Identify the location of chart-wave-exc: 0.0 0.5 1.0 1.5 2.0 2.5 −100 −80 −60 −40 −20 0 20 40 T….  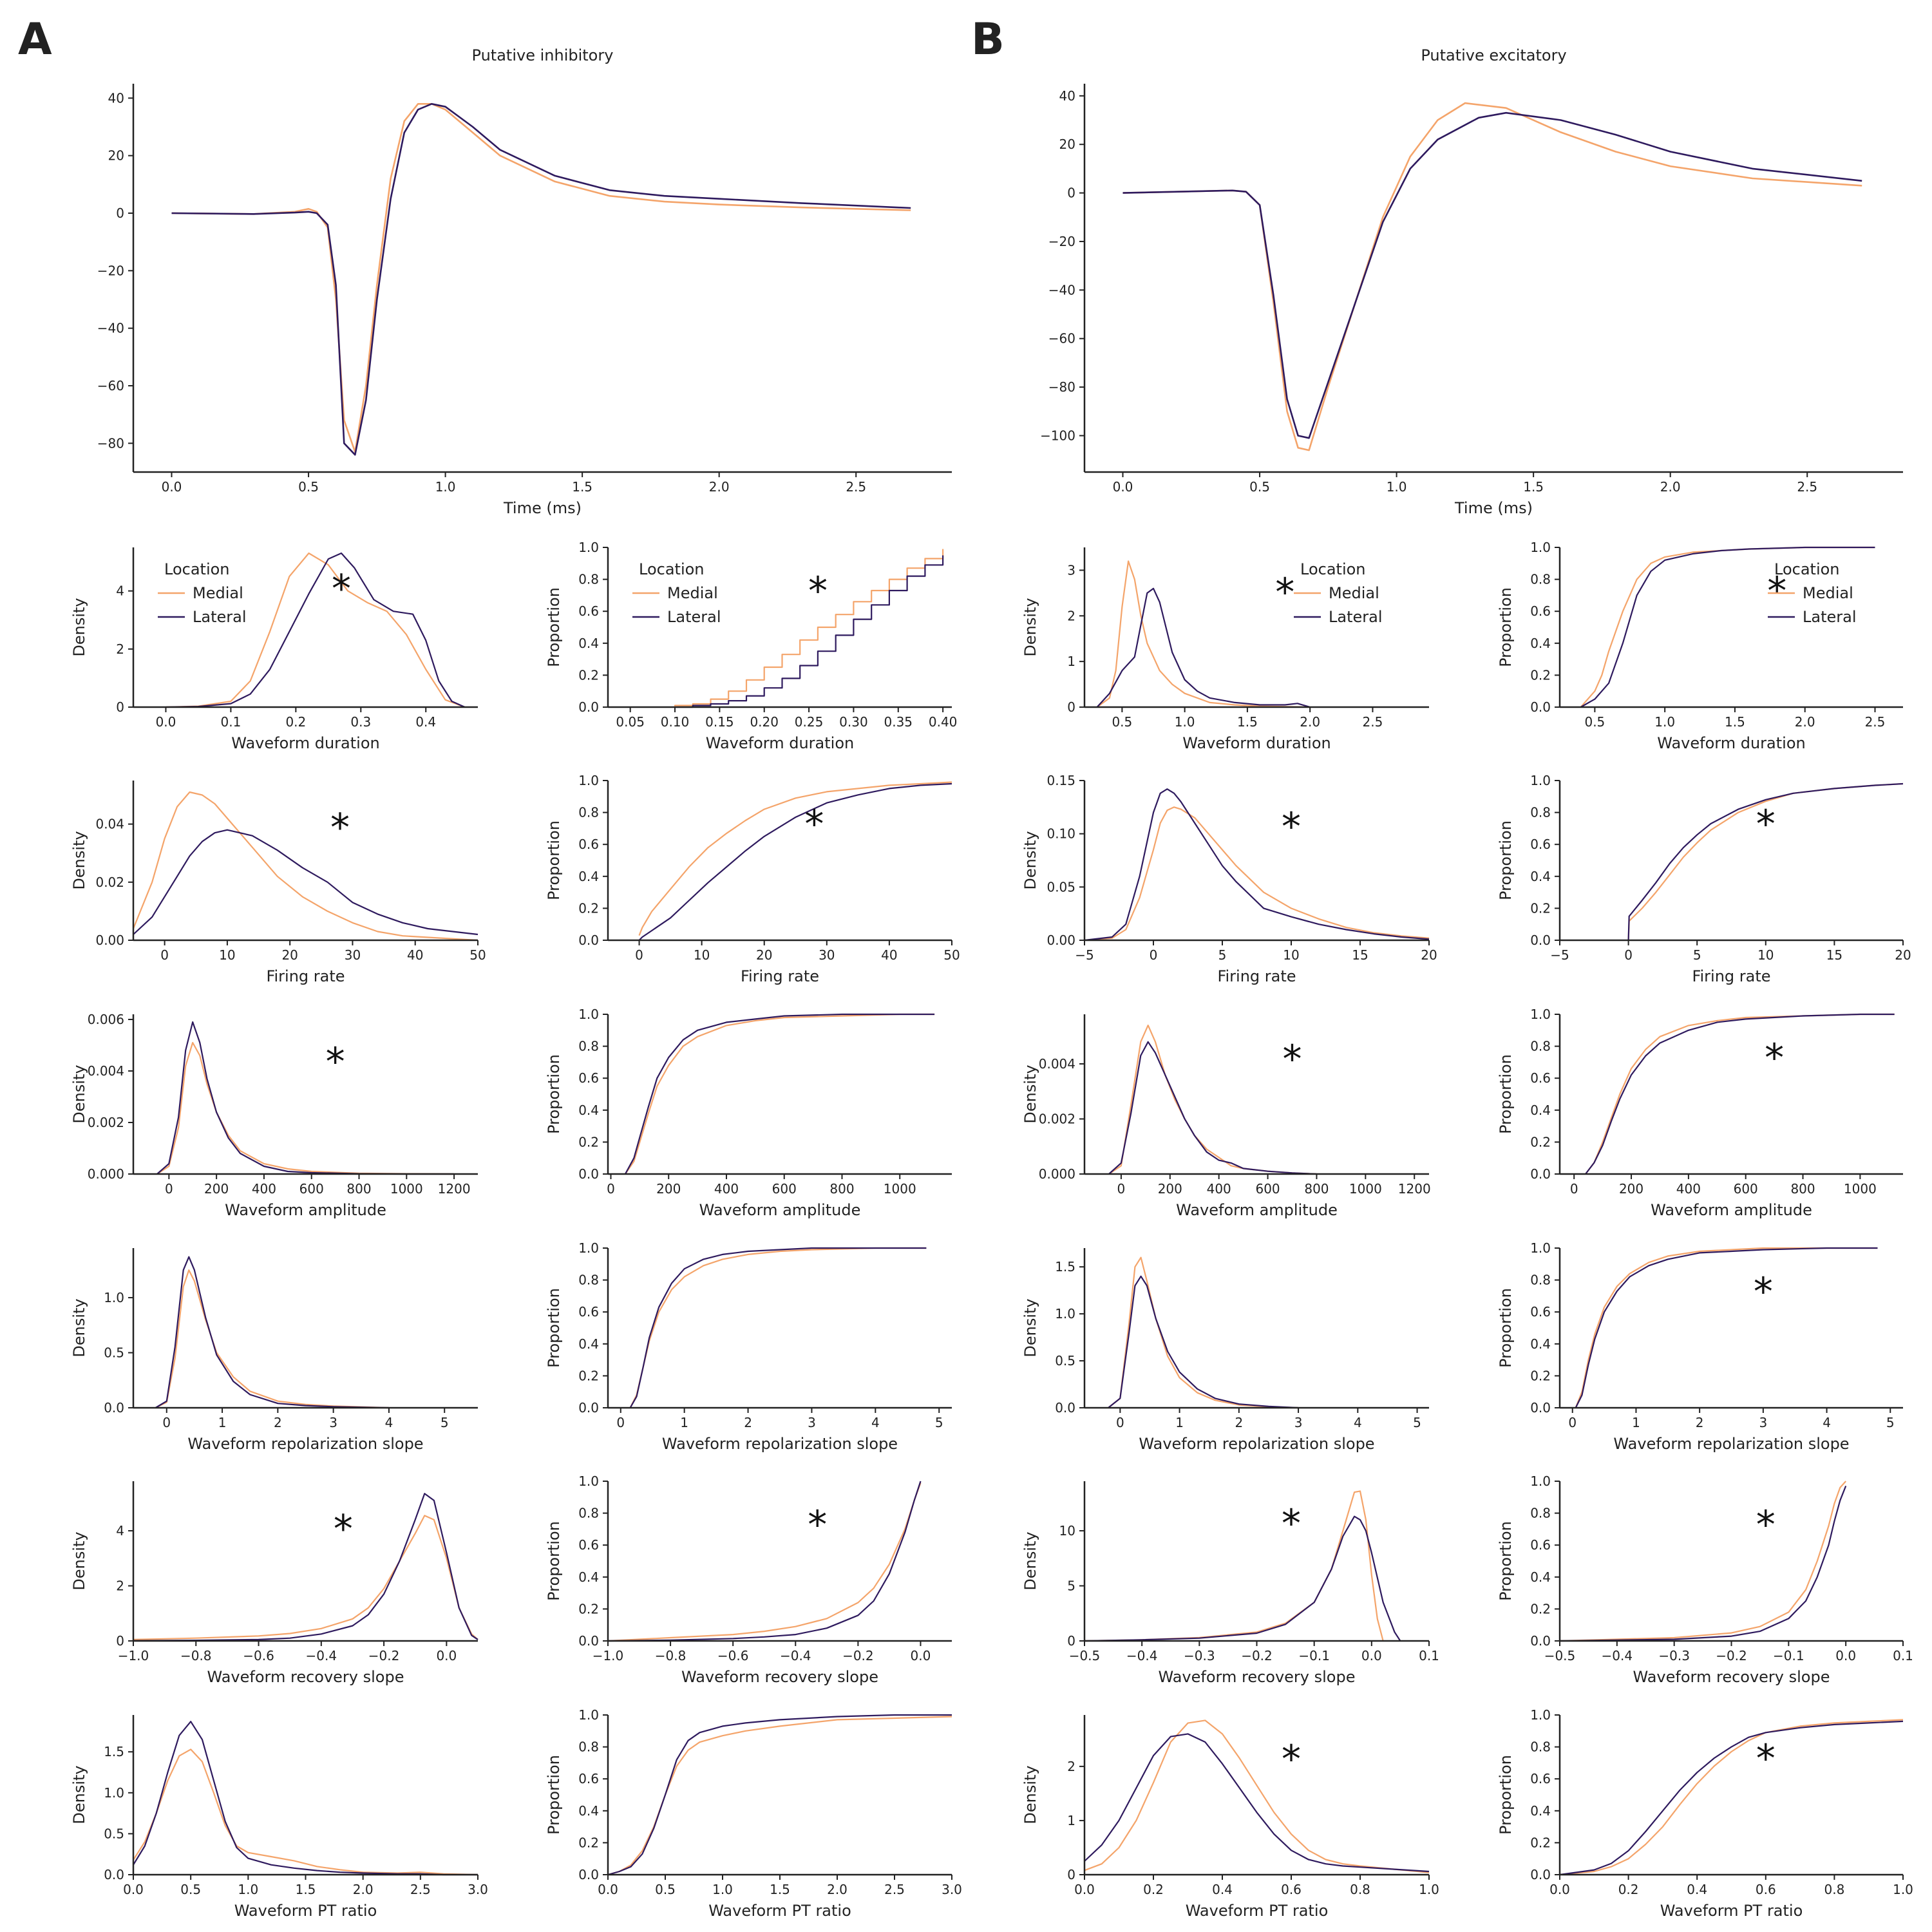
(1471, 281).